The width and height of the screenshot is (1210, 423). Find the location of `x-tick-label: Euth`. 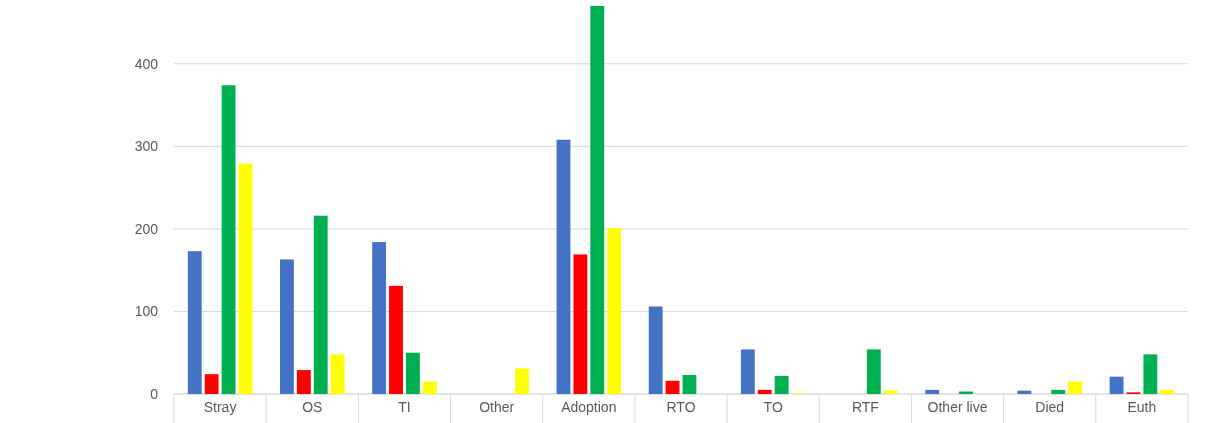

x-tick-label: Euth is located at coordinates (1142, 407).